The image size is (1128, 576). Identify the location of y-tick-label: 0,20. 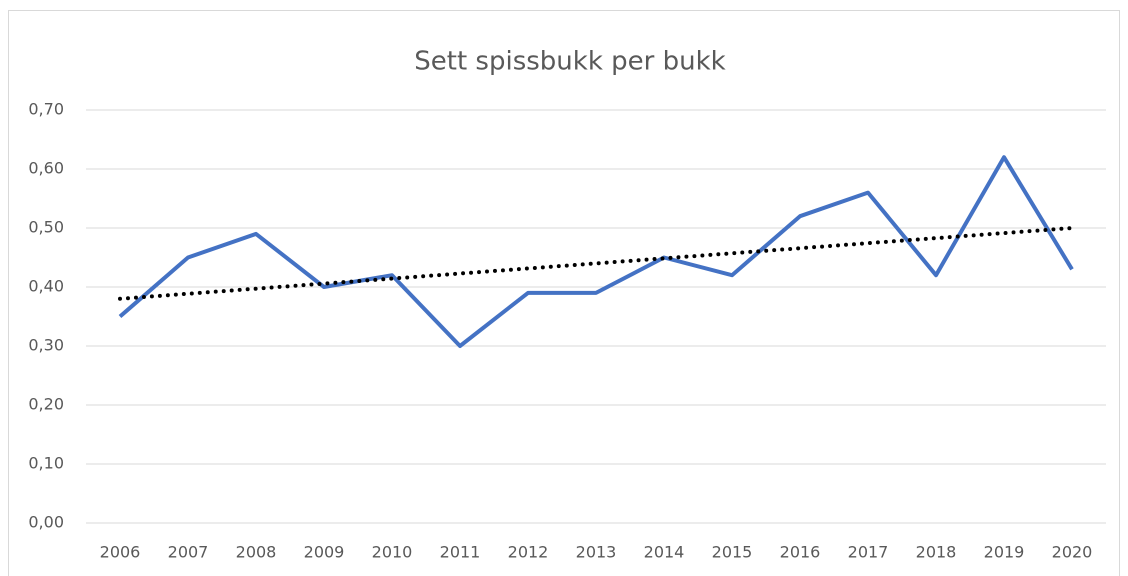
(46, 404).